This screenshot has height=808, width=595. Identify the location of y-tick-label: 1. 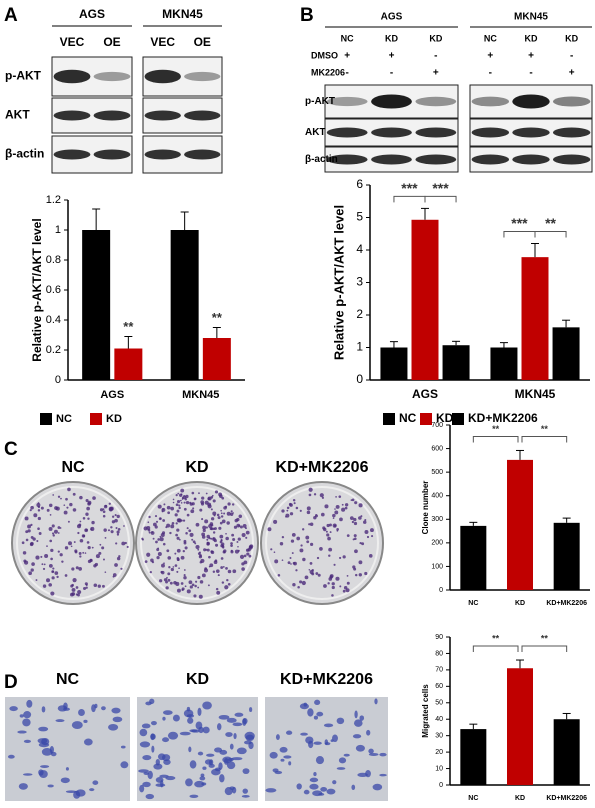
(58, 230).